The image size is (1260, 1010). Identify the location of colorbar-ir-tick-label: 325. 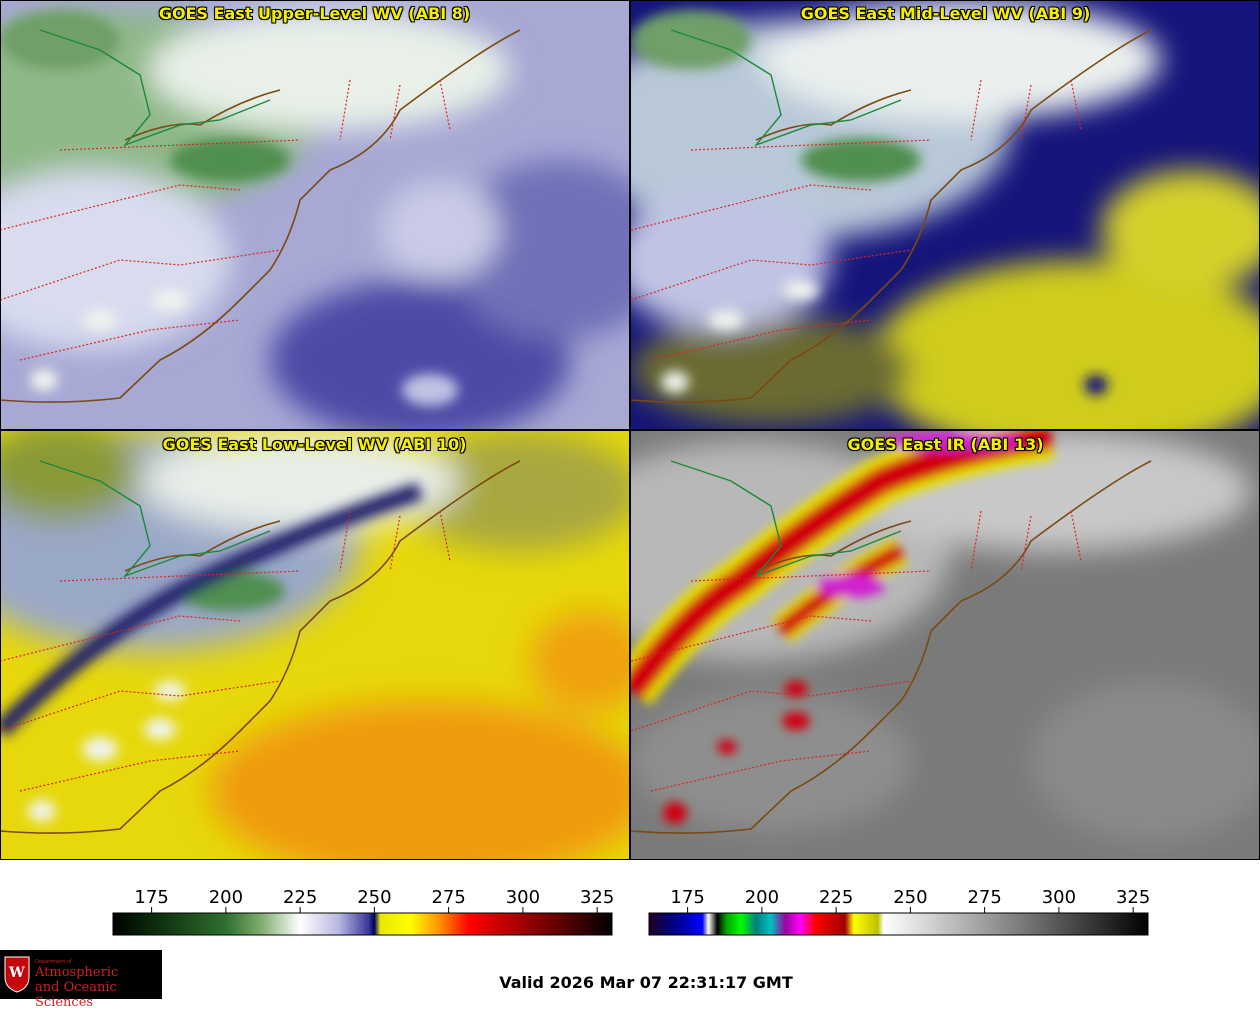
(1133, 897).